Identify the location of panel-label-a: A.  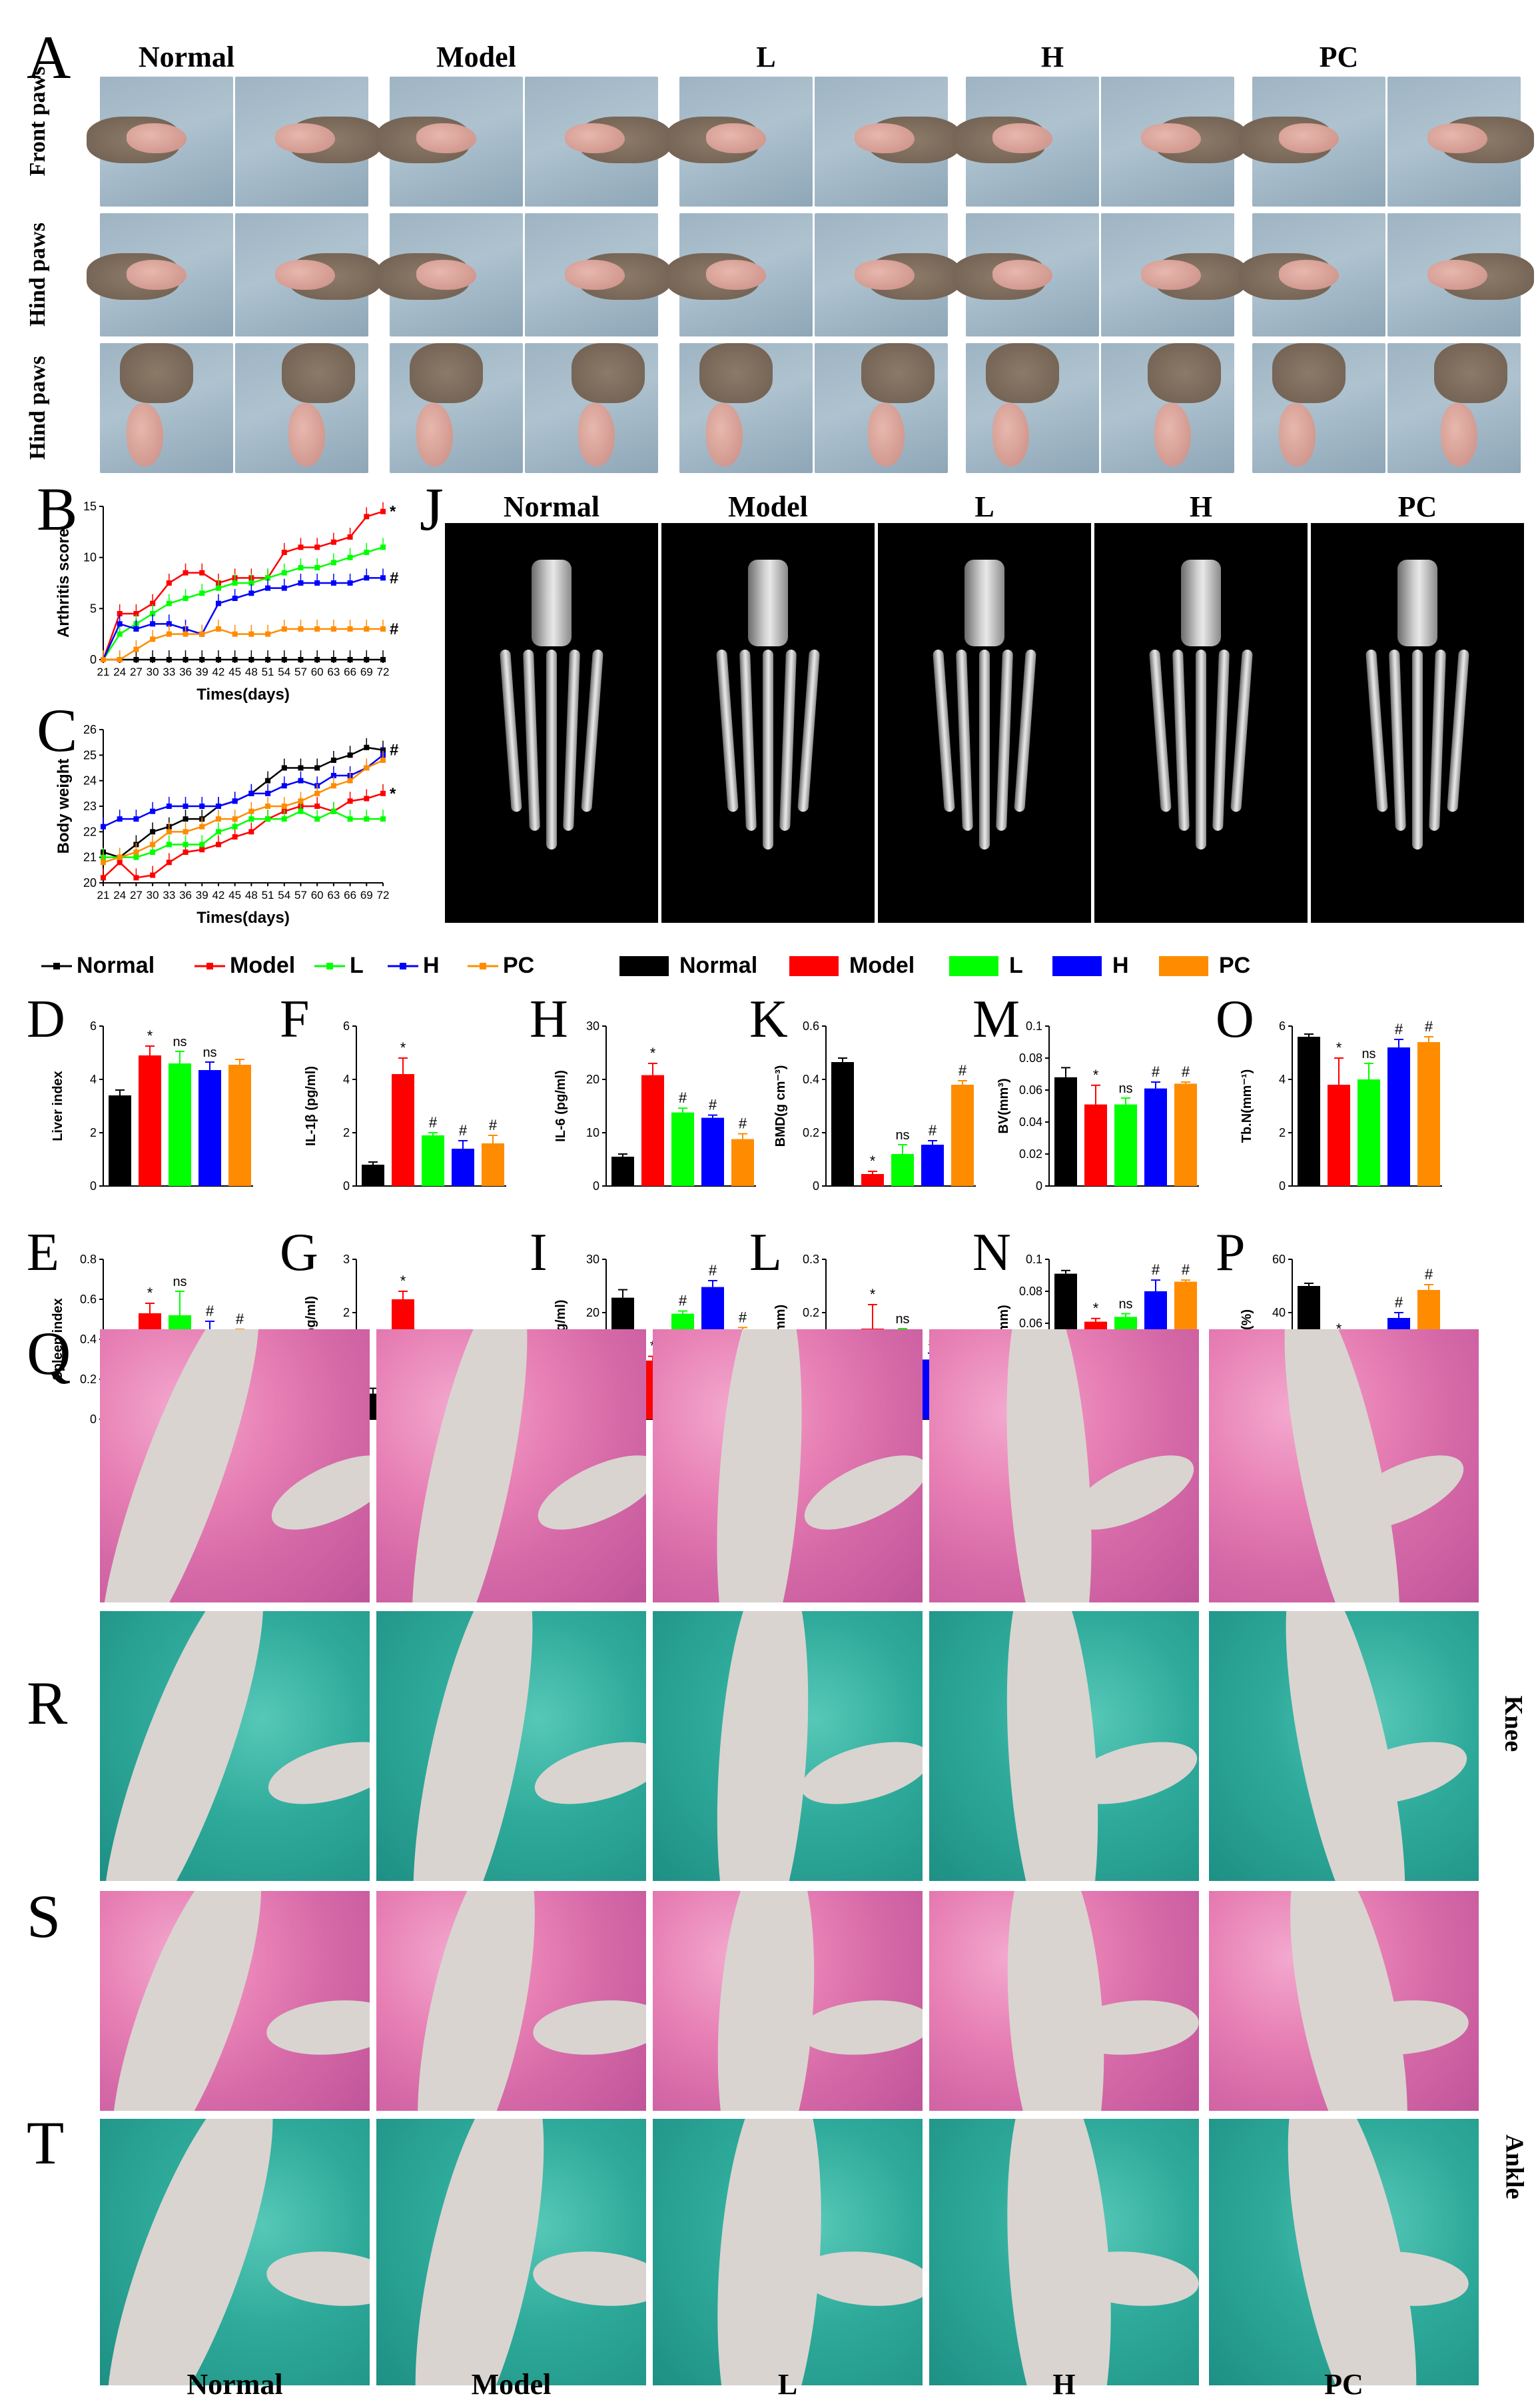
(49, 57).